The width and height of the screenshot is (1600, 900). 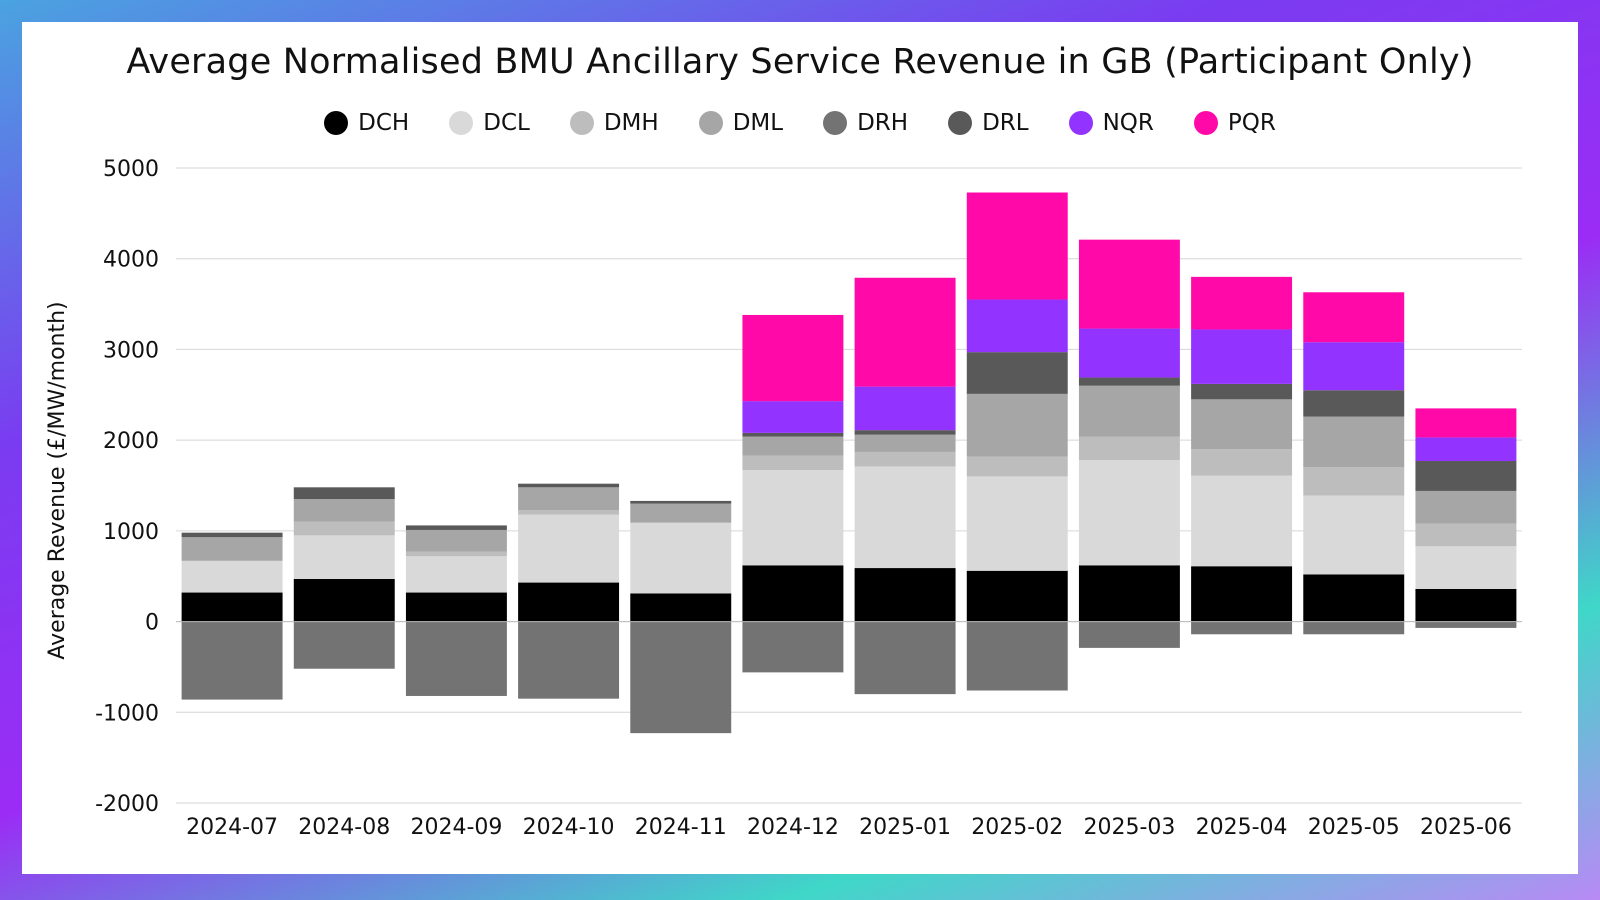 I want to click on x-tick-label: 2024-09, so click(x=456, y=827).